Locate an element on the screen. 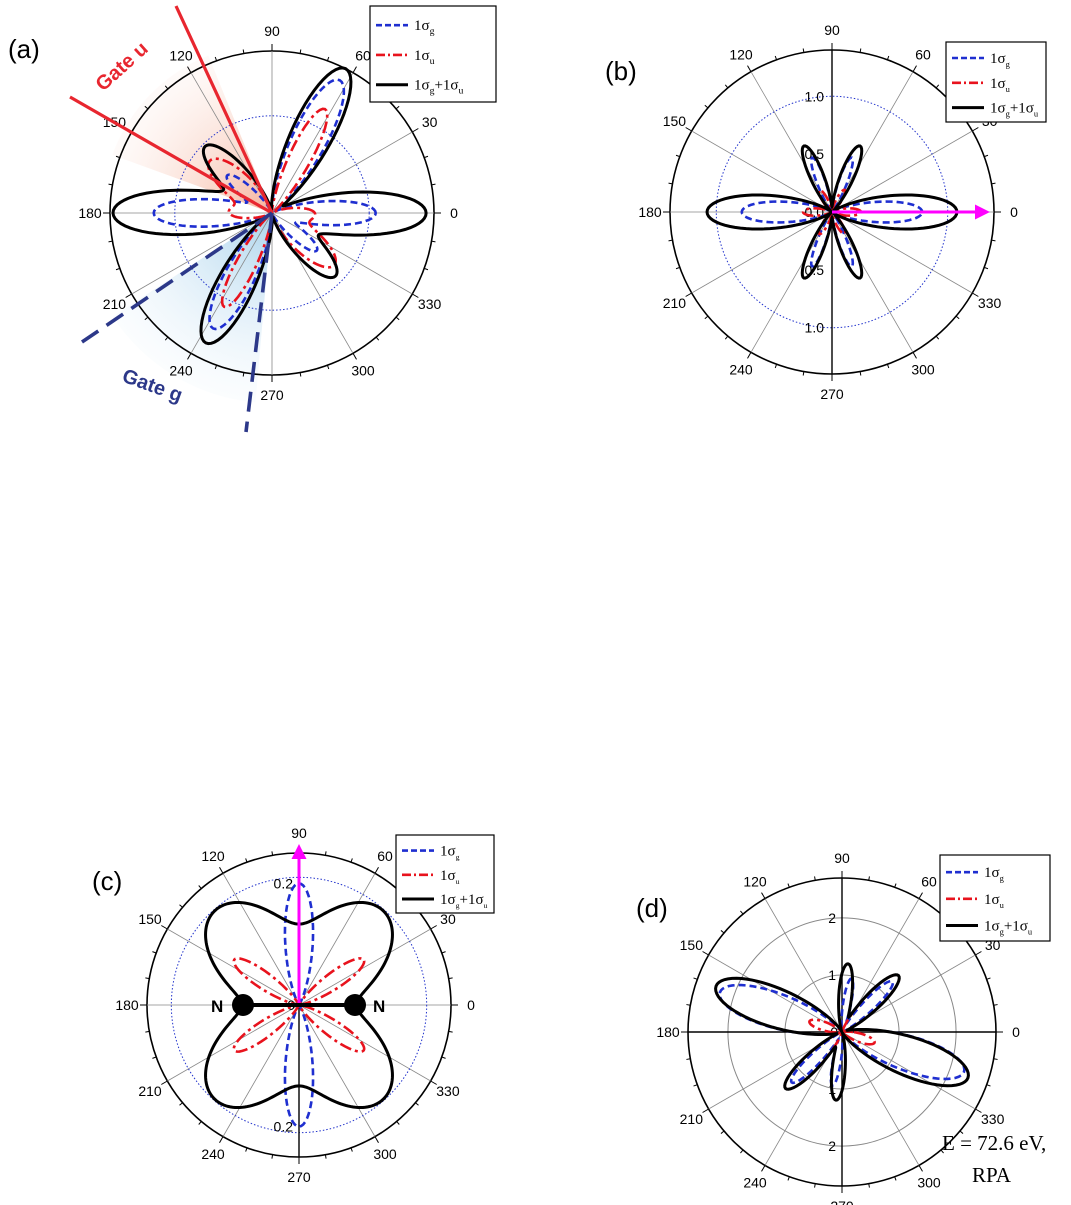 This screenshot has width=1071, height=1205. legend-entry-dashed: 1σg is located at coordinates (994, 874).